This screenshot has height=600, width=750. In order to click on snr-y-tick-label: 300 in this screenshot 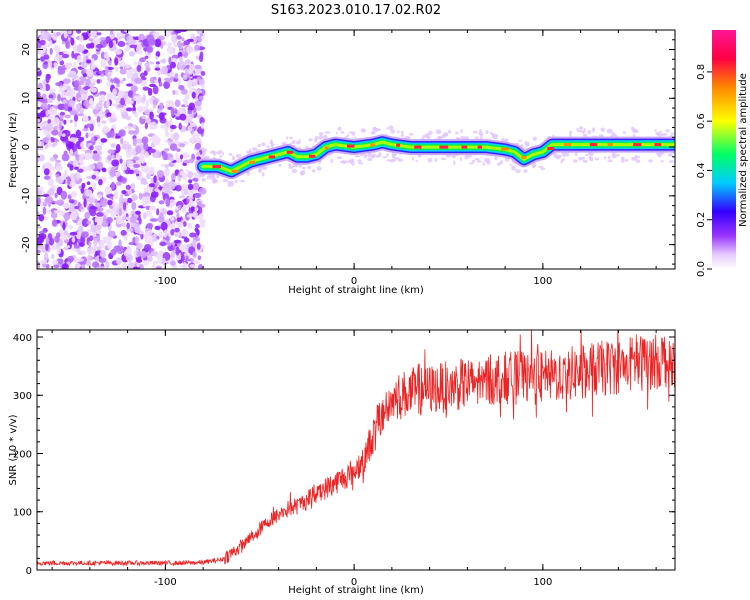, I will do `click(22, 396)`.